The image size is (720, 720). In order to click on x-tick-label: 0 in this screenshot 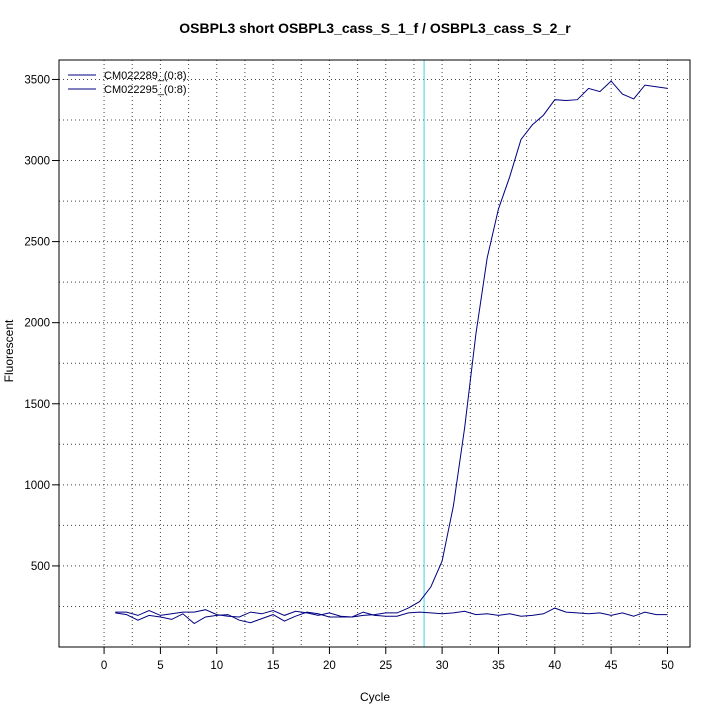, I will do `click(104, 666)`.